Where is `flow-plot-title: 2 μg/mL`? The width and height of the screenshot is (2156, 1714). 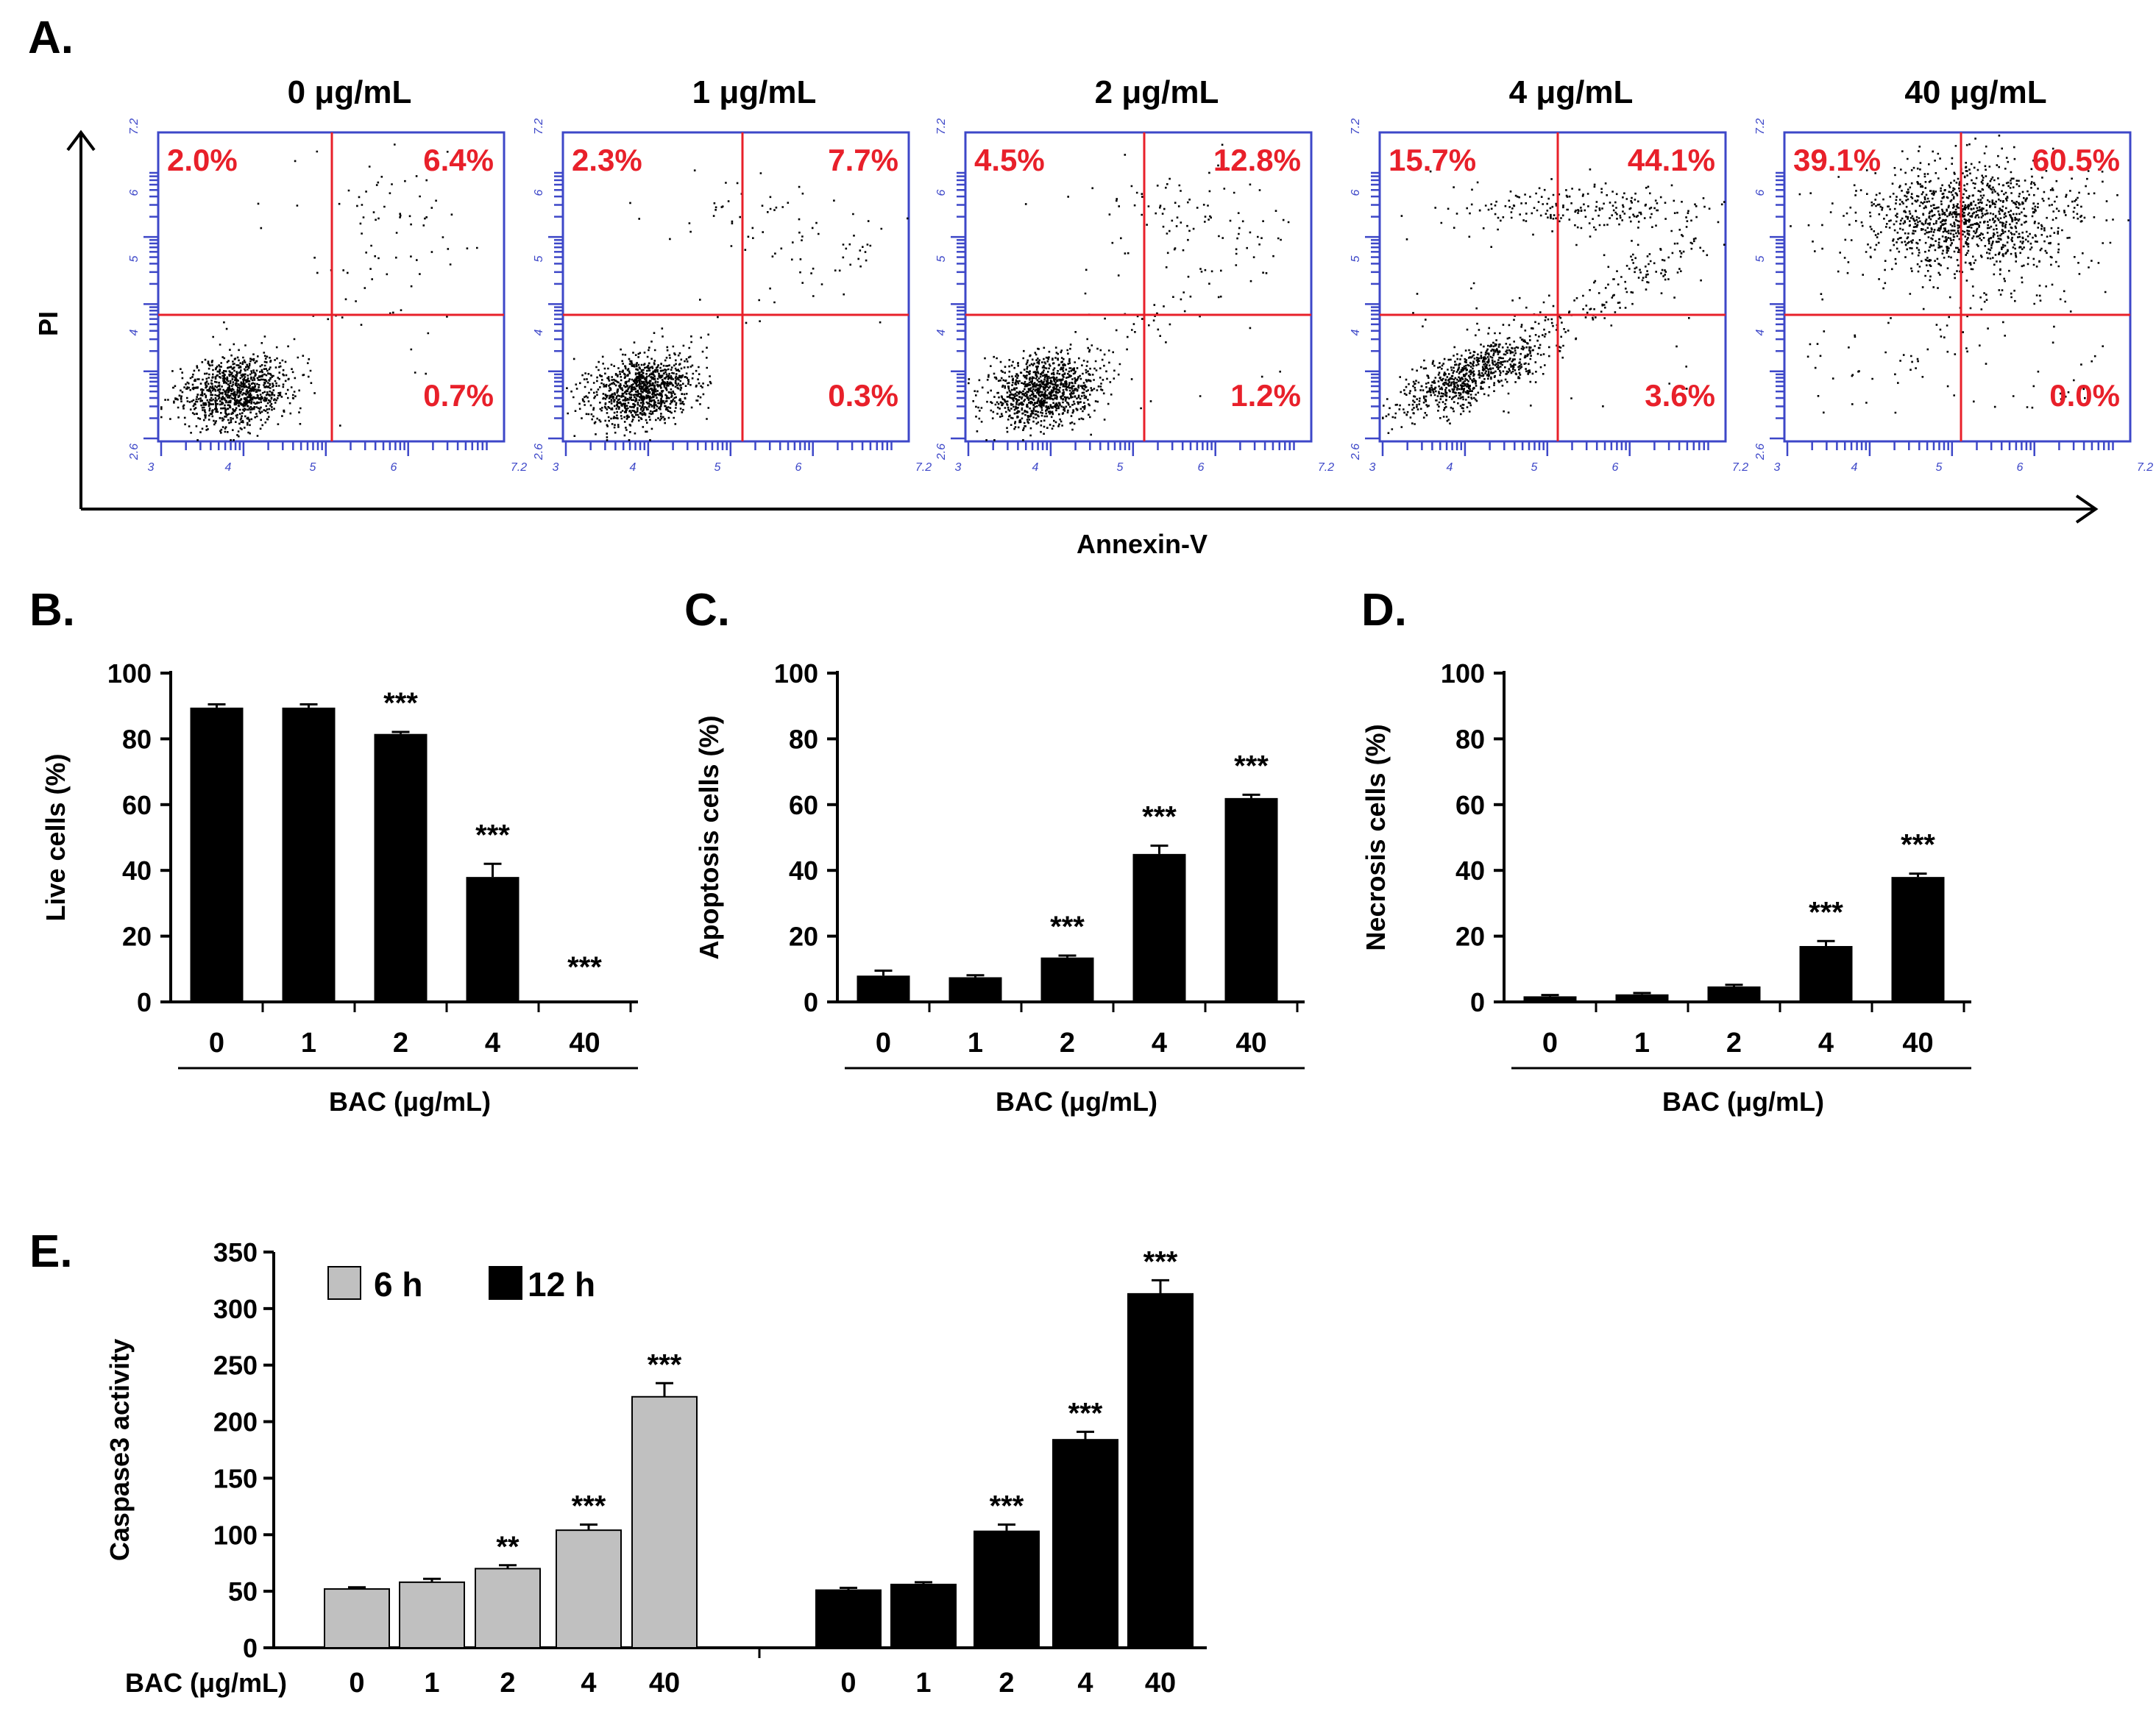 flow-plot-title: 2 μg/mL is located at coordinates (1157, 92).